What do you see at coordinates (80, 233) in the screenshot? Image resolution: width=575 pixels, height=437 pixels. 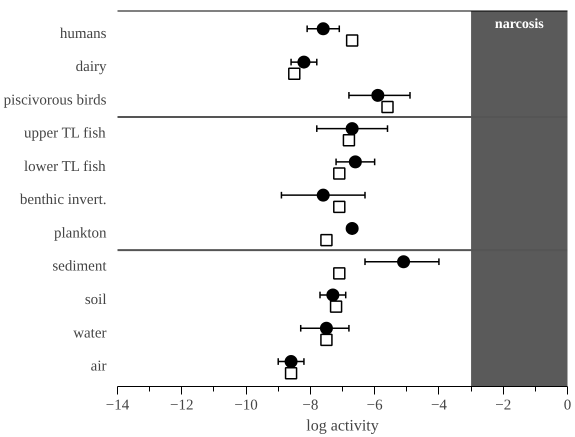 I see `y-tick-label: plankton` at bounding box center [80, 233].